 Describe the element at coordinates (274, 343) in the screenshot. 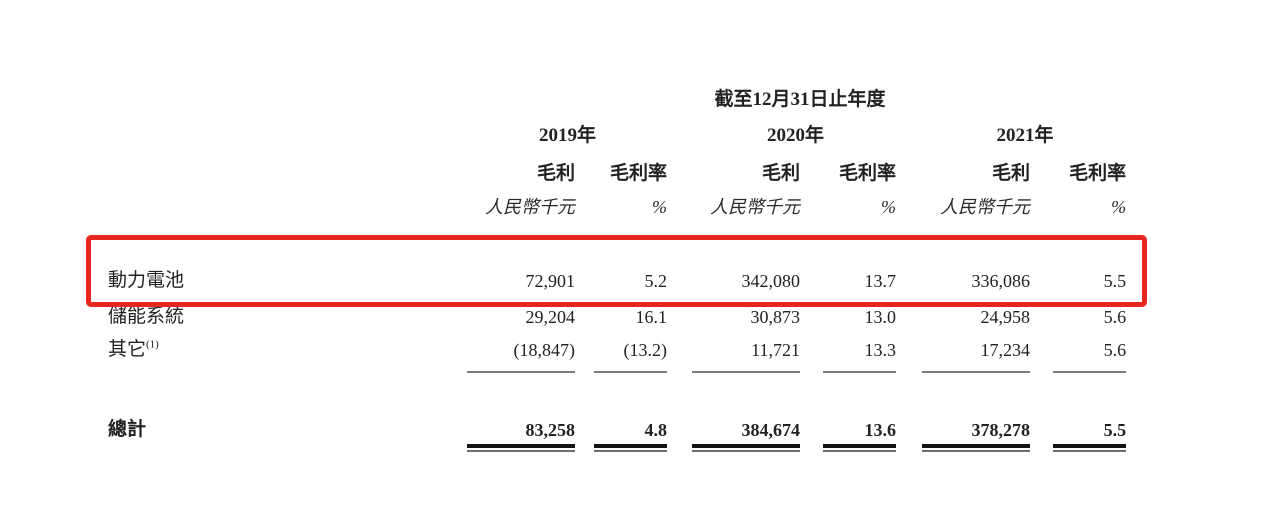

I see `row-label: 其它(1)` at that location.